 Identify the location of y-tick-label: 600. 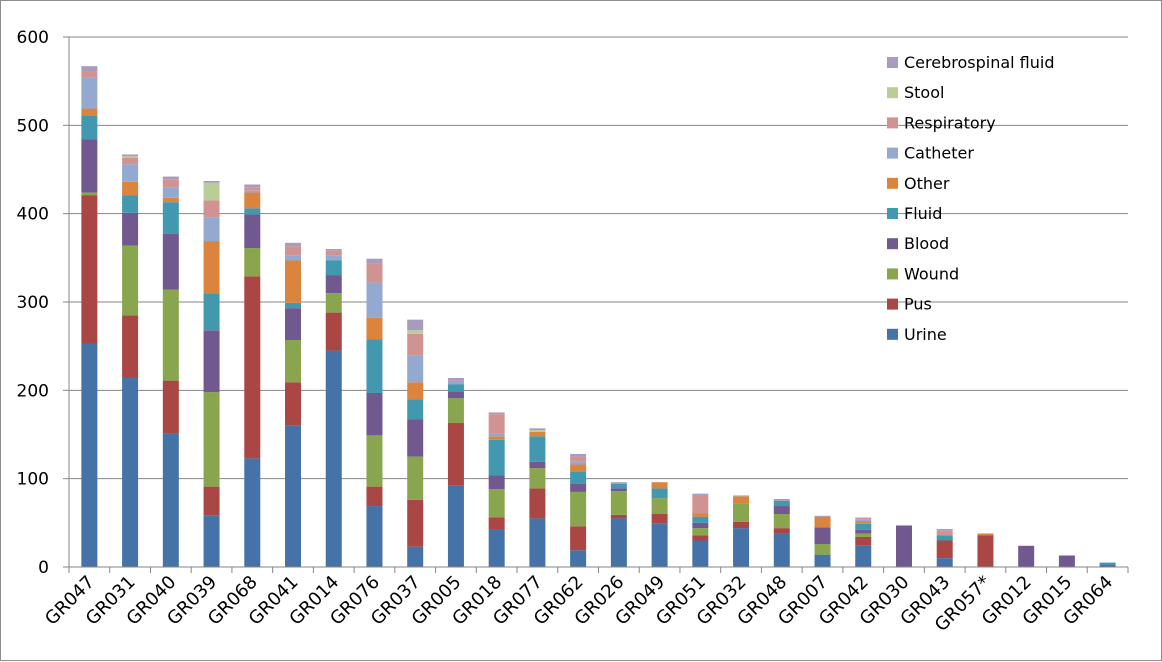
(33, 38).